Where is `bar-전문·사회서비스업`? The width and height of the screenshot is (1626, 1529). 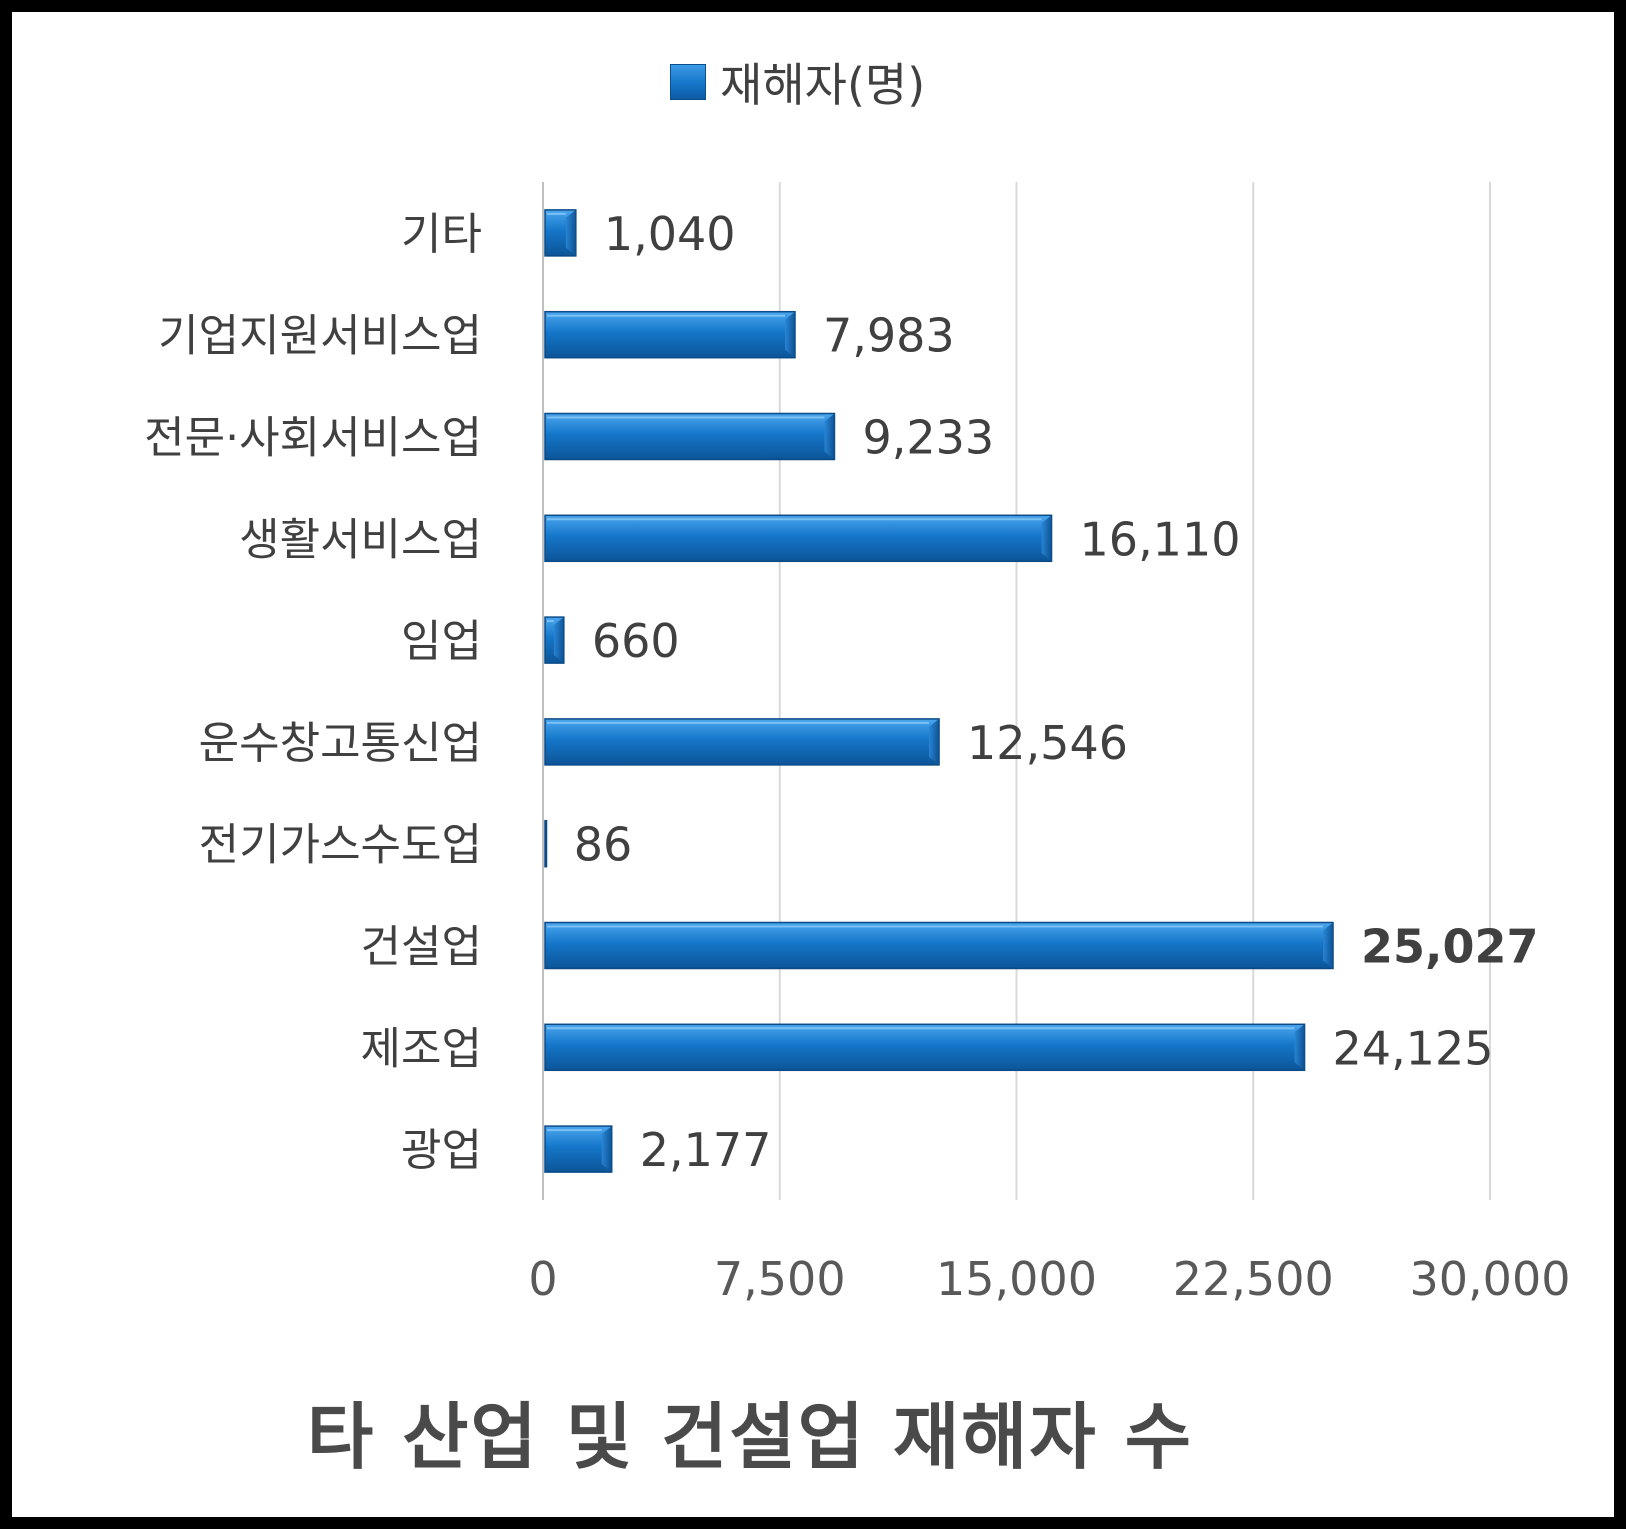
bar-전문·사회서비스업 is located at coordinates (690, 436).